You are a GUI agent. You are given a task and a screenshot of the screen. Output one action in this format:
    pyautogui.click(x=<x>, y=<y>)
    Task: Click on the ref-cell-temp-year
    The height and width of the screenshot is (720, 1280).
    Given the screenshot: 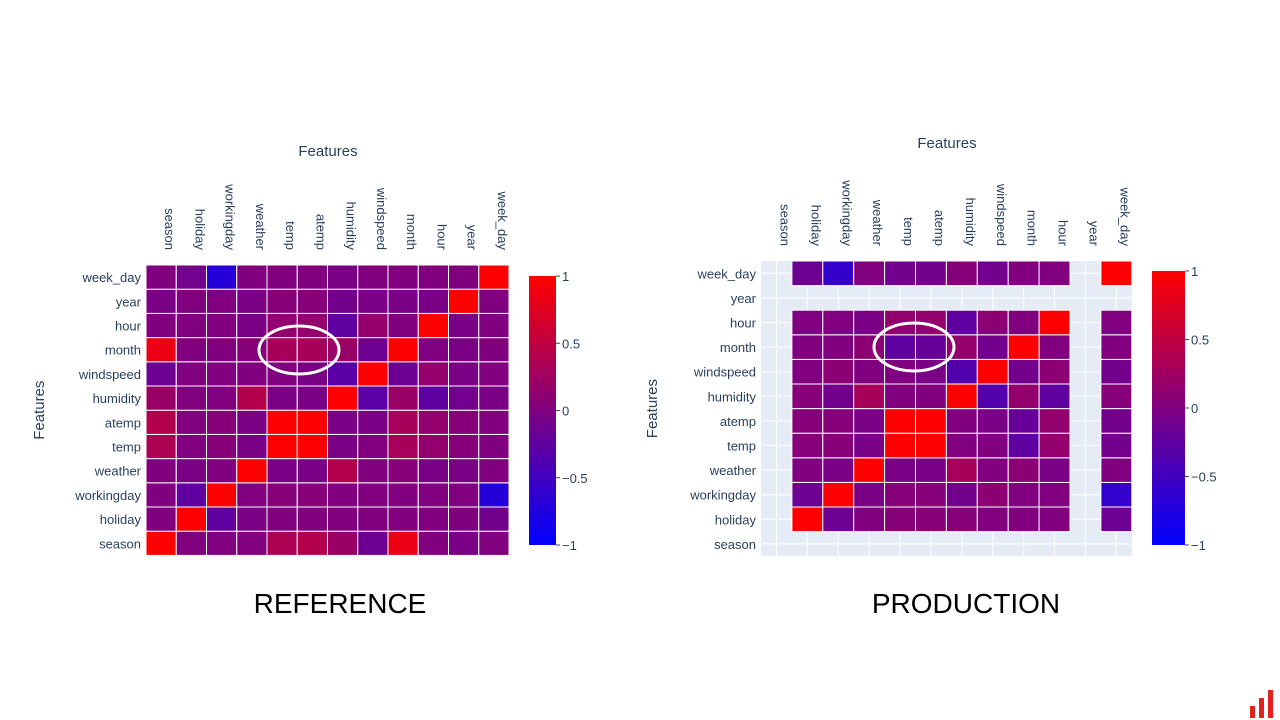 What is the action you would take?
    pyautogui.click(x=464, y=446)
    